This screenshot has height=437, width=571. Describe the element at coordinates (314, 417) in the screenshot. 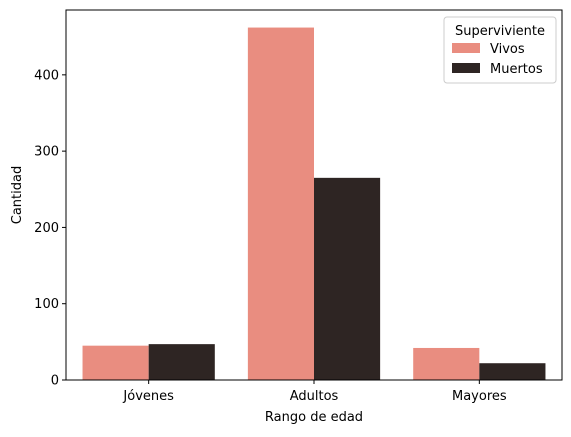

I see `x-axis-label: Rango de edad` at that location.